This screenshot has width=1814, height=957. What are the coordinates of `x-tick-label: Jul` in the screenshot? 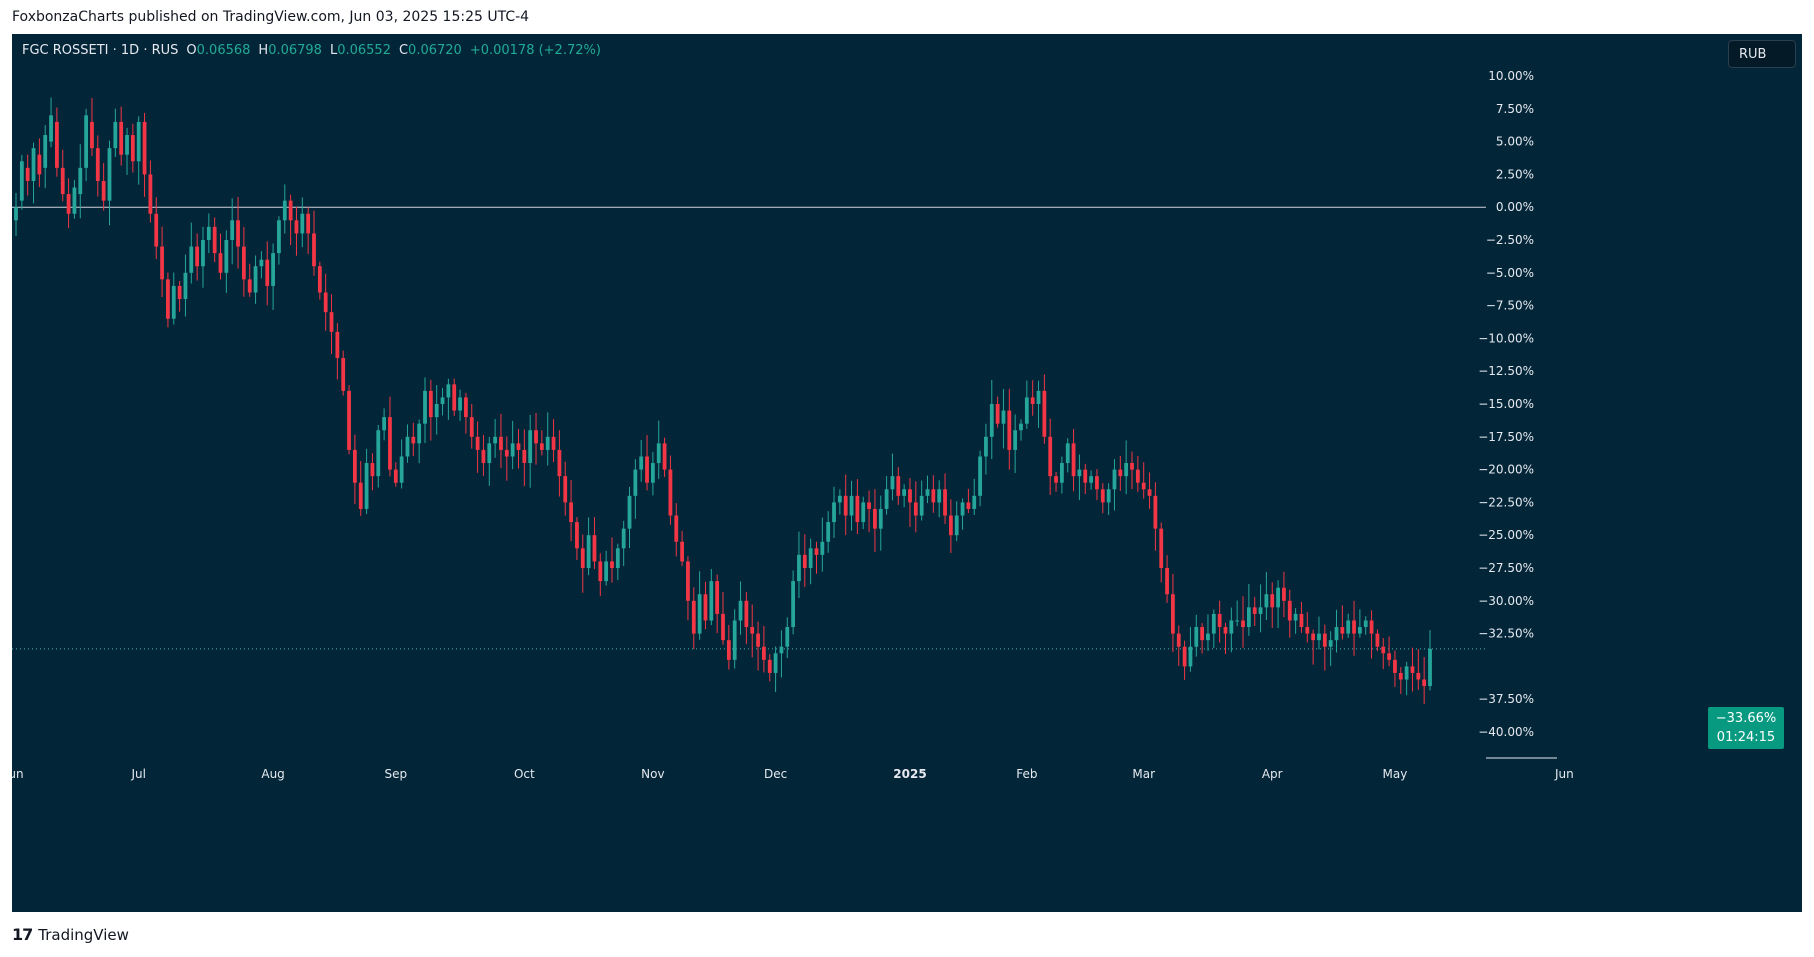 It's located at (137, 774).